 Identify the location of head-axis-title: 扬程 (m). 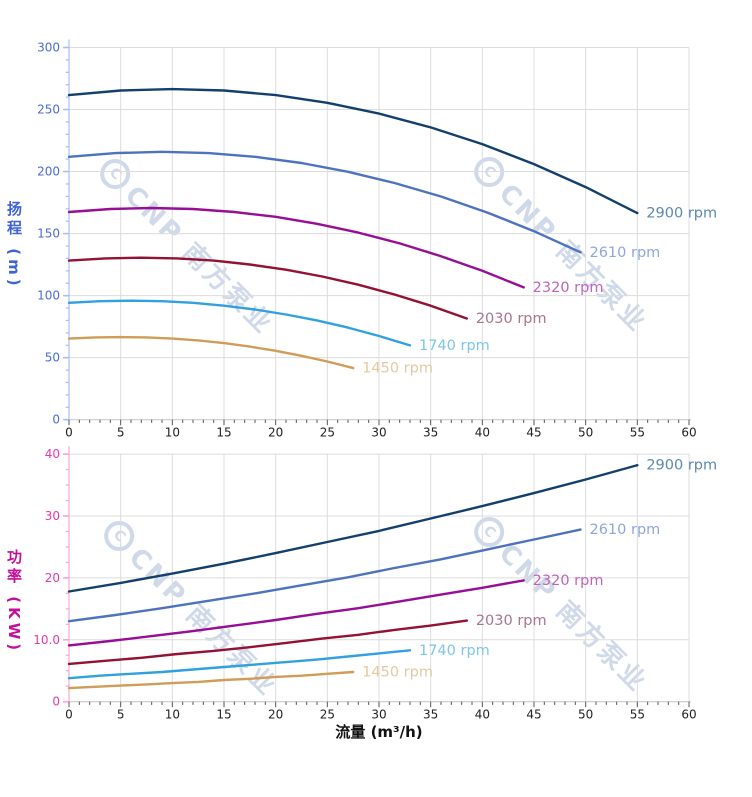
(14, 245).